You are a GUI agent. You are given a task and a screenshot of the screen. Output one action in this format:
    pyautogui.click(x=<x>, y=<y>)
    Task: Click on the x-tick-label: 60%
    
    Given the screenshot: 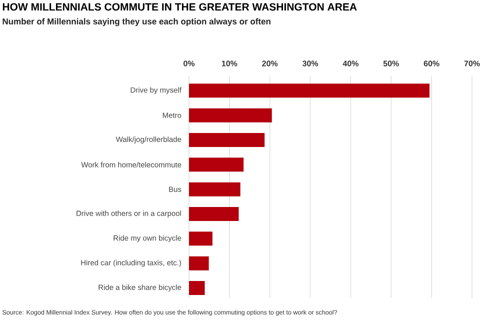 What is the action you would take?
    pyautogui.click(x=432, y=63)
    